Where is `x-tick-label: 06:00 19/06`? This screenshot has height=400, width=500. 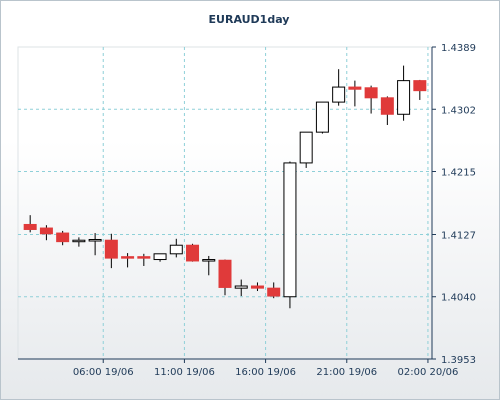
x-tick-label: 06:00 19/06 is located at coordinates (103, 372).